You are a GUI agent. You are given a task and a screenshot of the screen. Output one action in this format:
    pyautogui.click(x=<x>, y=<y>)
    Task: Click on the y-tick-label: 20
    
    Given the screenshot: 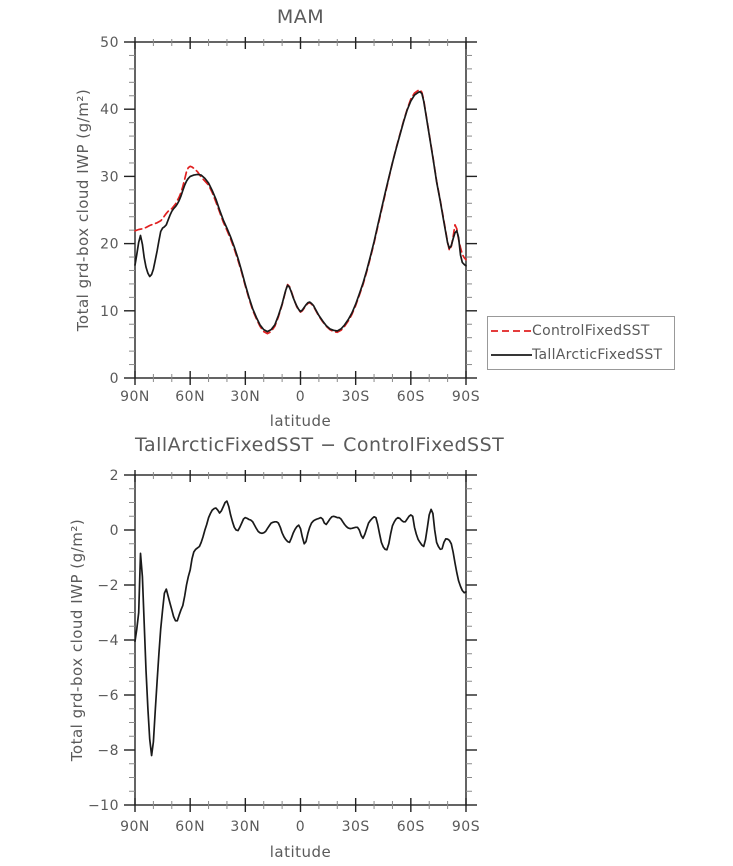 What is the action you would take?
    pyautogui.click(x=109, y=245)
    